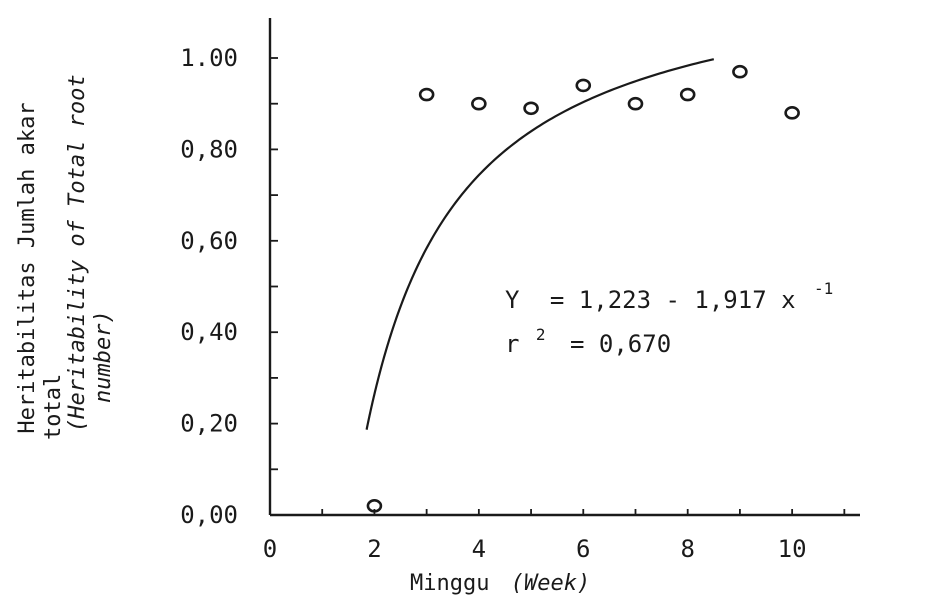 The height and width of the screenshot is (602, 940). What do you see at coordinates (270, 549) in the screenshot?
I see `x-tick-label: 0` at bounding box center [270, 549].